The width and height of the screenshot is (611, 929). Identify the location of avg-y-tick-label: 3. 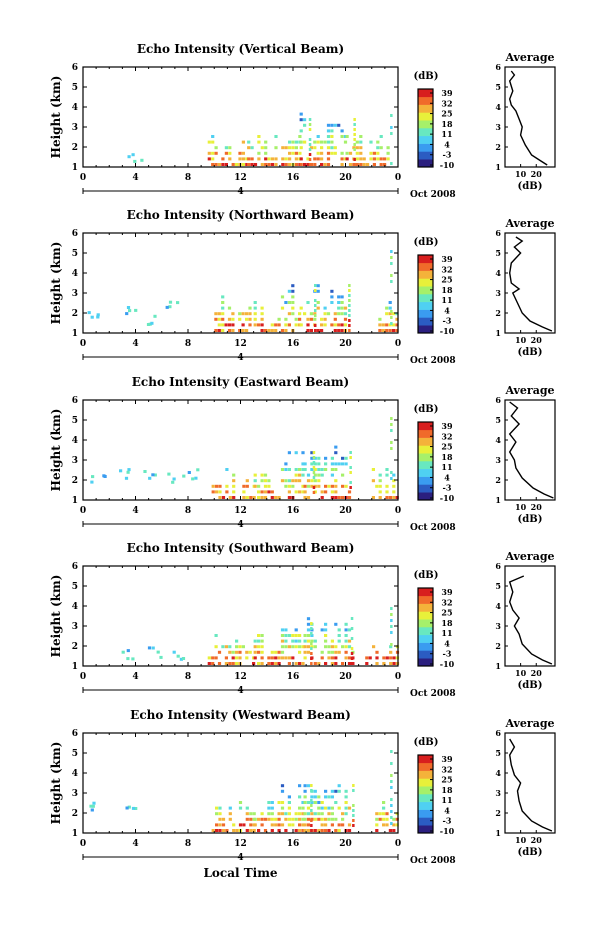
(498, 293).